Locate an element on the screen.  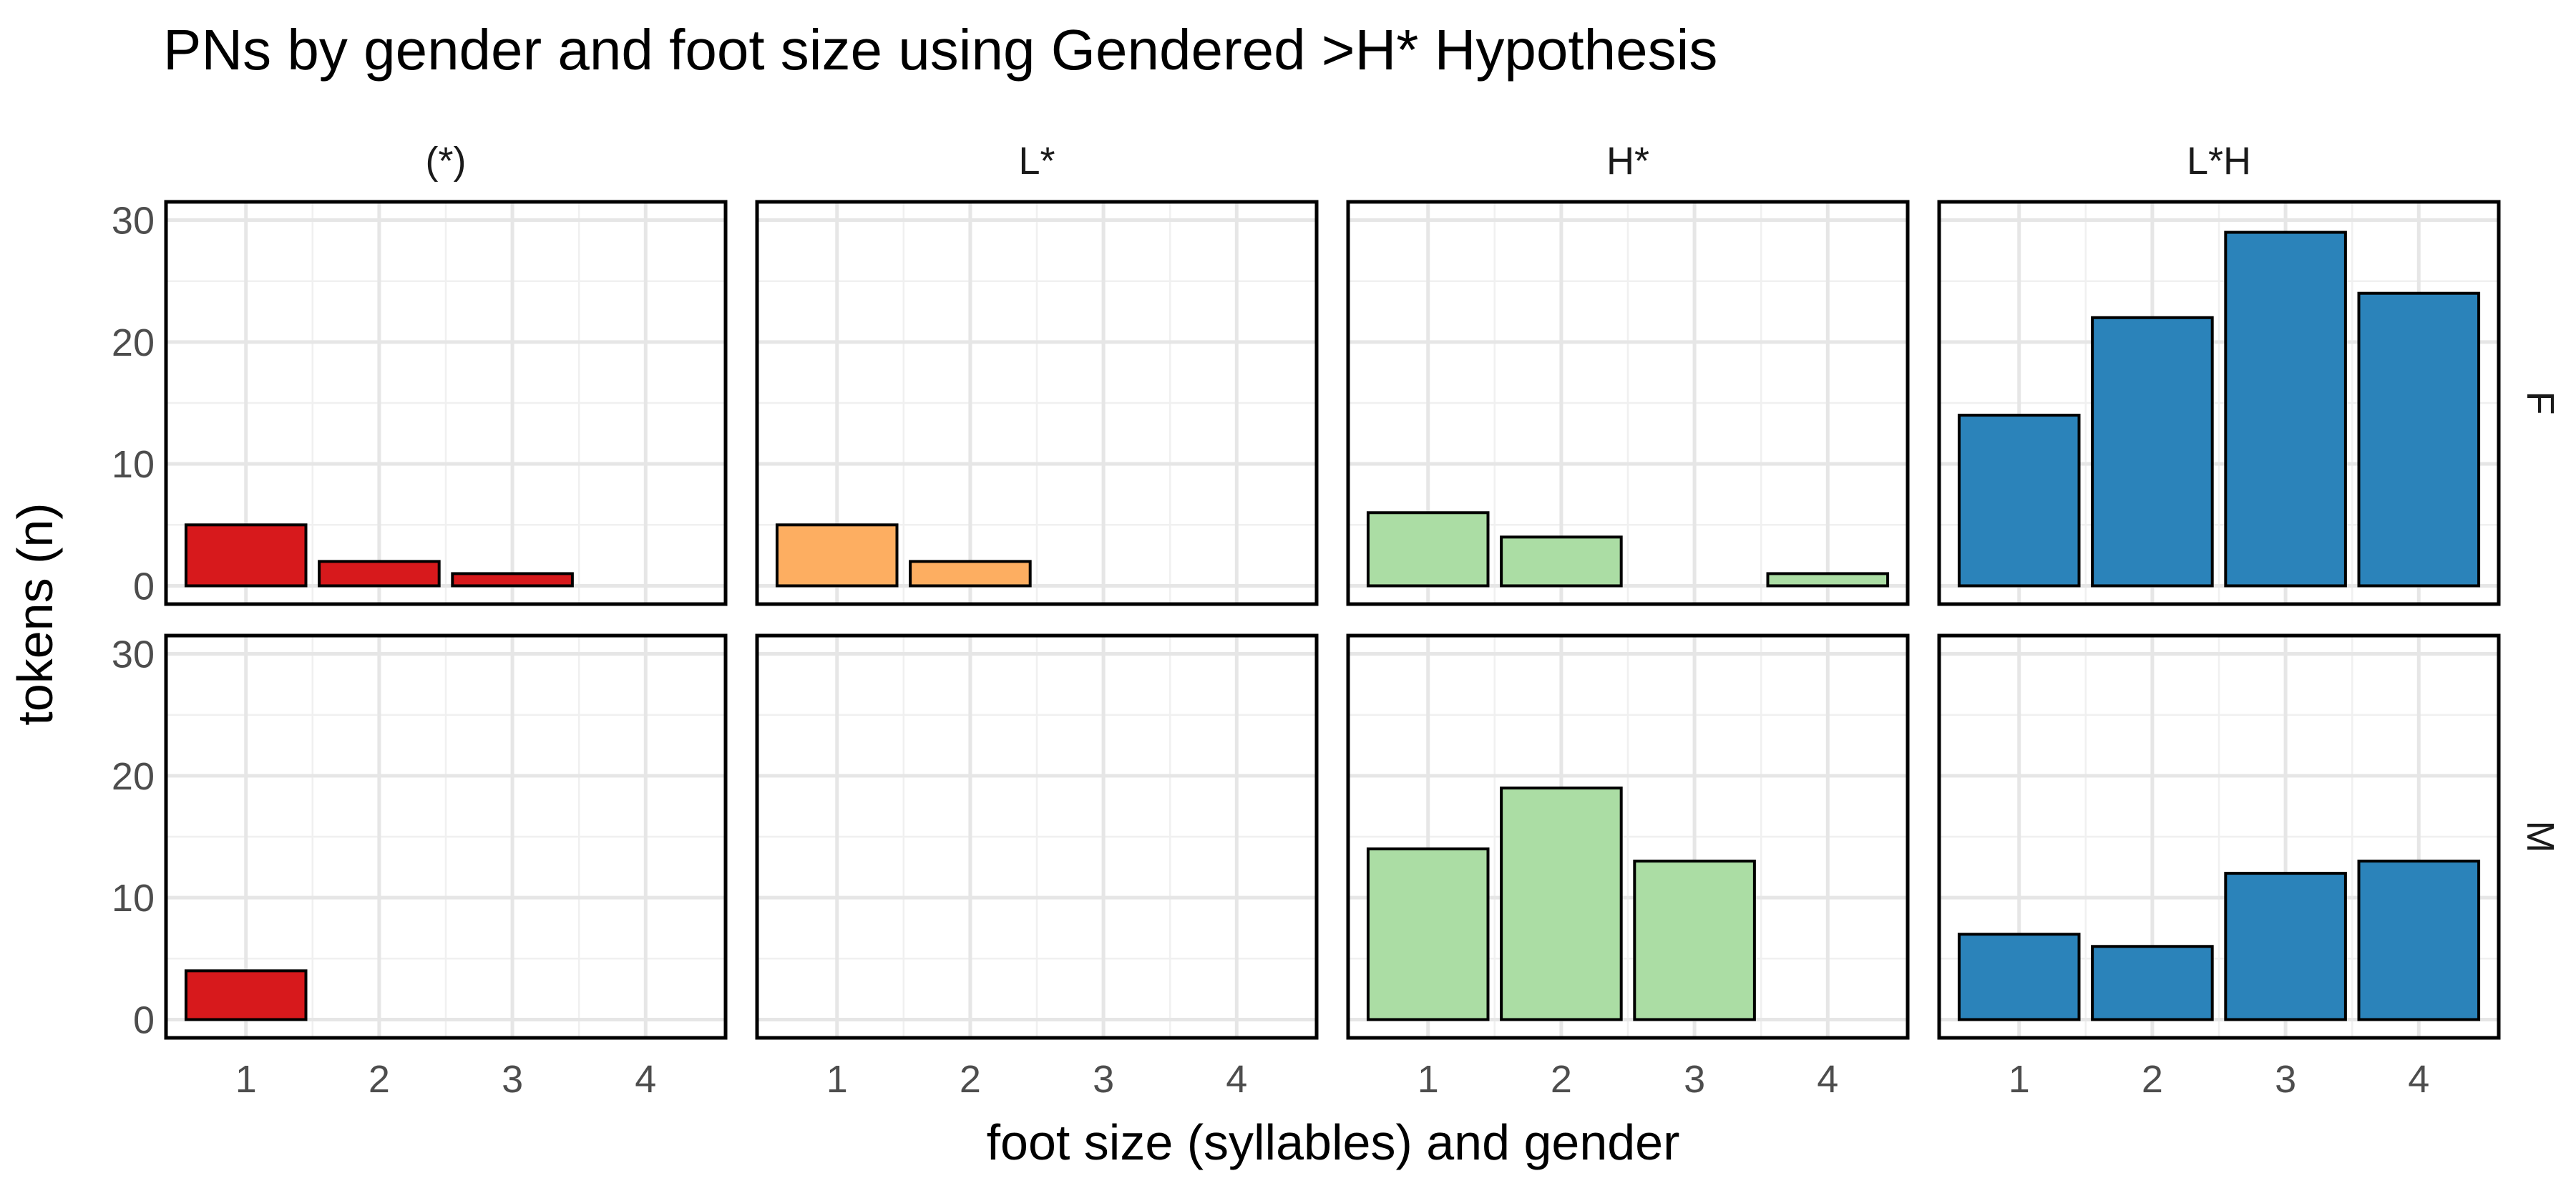
facet-column-label: L*H is located at coordinates (2219, 161).